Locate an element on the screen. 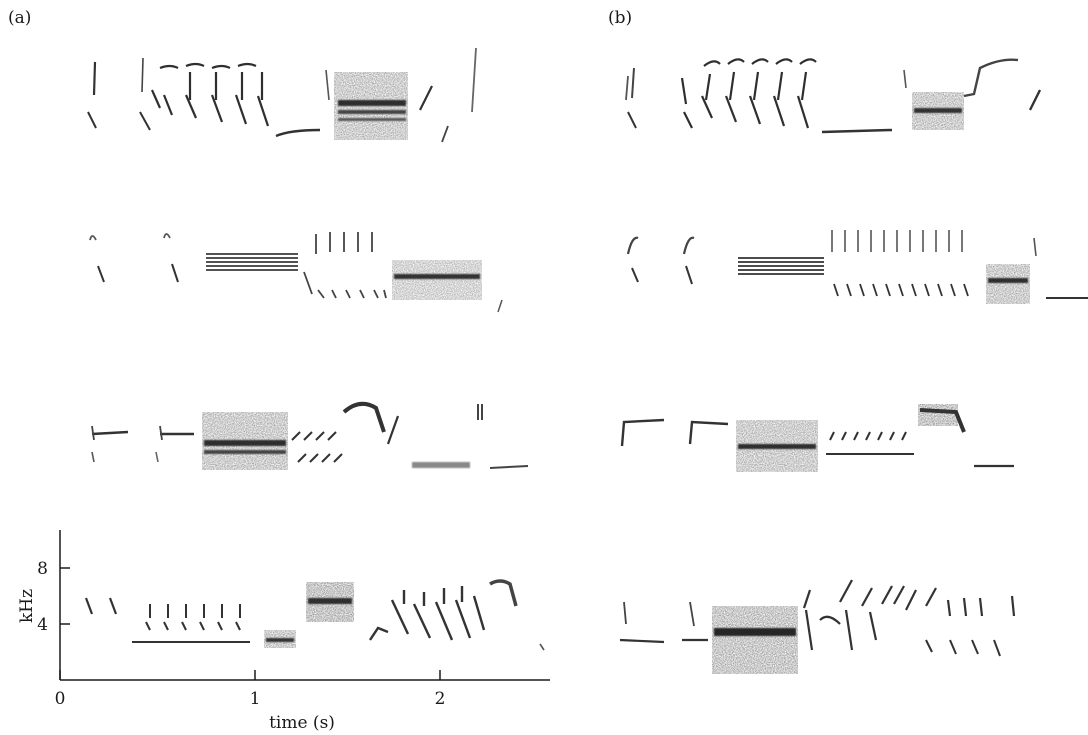 The height and width of the screenshot is (735, 1088). y-axis-label: kHz is located at coordinates (27, 606).